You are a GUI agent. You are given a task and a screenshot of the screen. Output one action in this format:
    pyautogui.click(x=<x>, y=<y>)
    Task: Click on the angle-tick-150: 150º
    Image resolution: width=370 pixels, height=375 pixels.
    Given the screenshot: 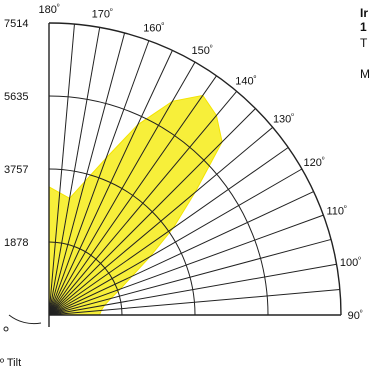 What is the action you would take?
    pyautogui.click(x=202, y=51)
    